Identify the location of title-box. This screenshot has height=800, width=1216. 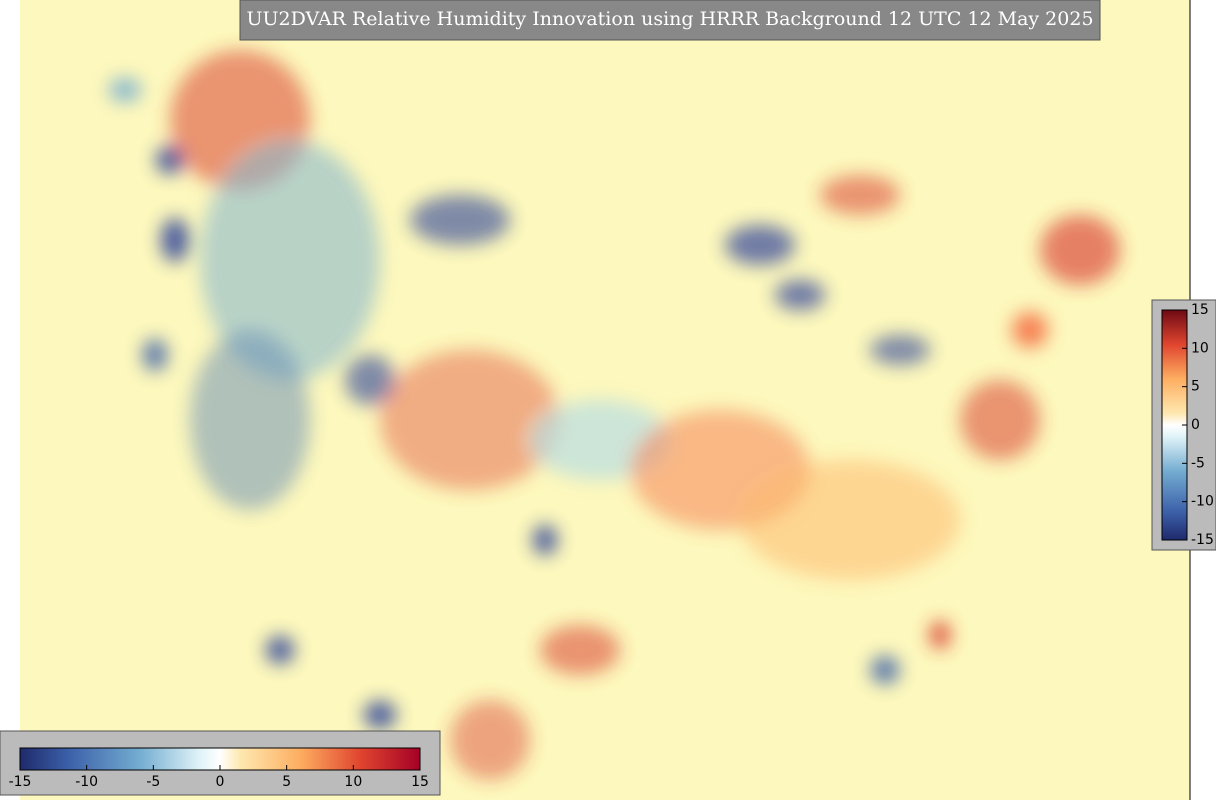
(670, 20).